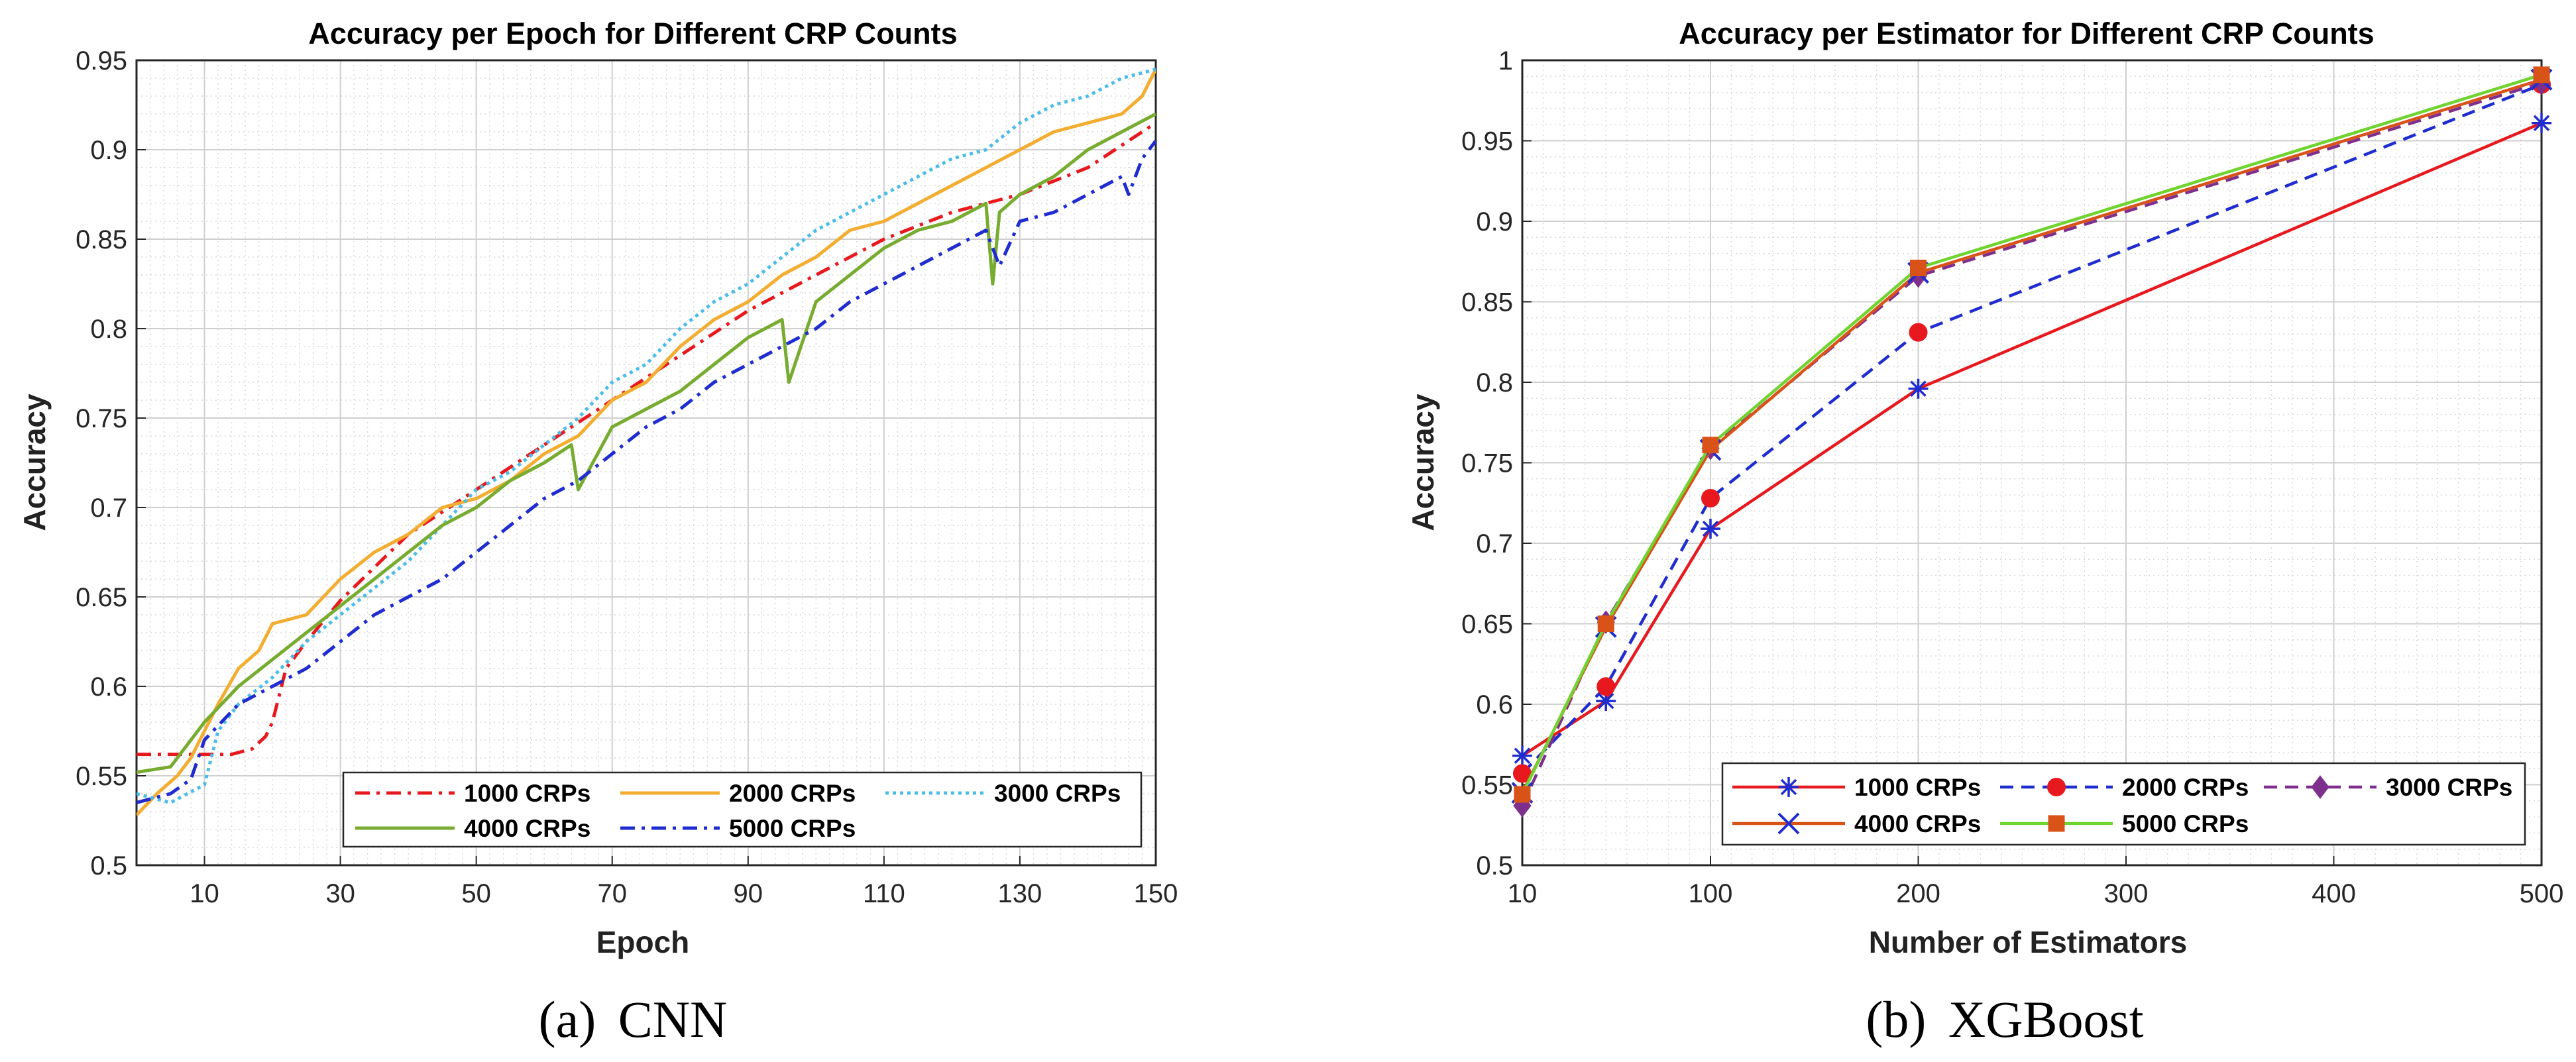 The image size is (2576, 1062). I want to click on x-tick-label: 90, so click(749, 893).